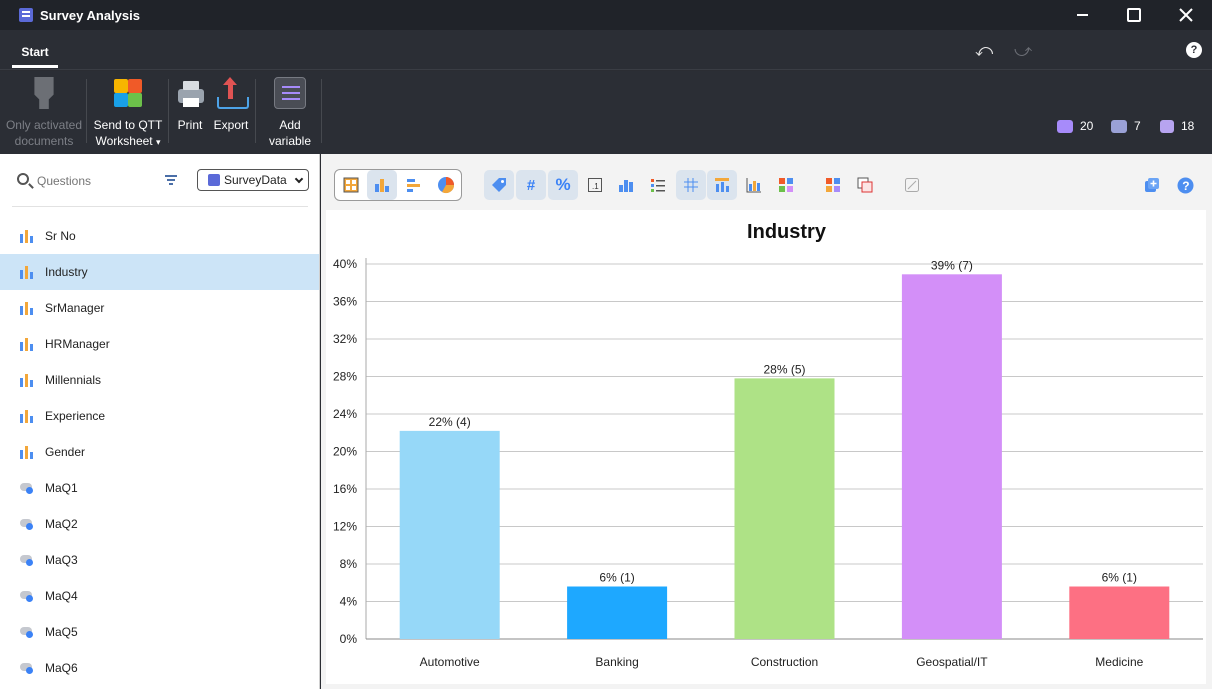 Image resolution: width=1212 pixels, height=689 pixels. Describe the element at coordinates (159, 344) in the screenshot. I see `list-item: HRManager` at that location.